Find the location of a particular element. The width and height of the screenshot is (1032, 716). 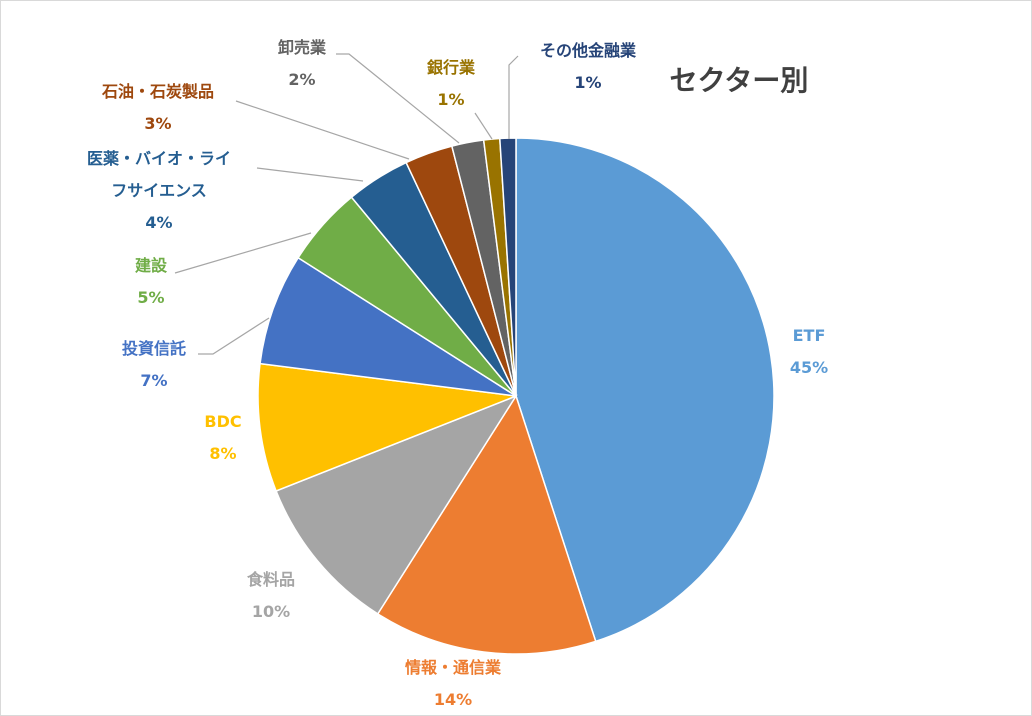

data-label: ETF 45% is located at coordinates (809, 351).